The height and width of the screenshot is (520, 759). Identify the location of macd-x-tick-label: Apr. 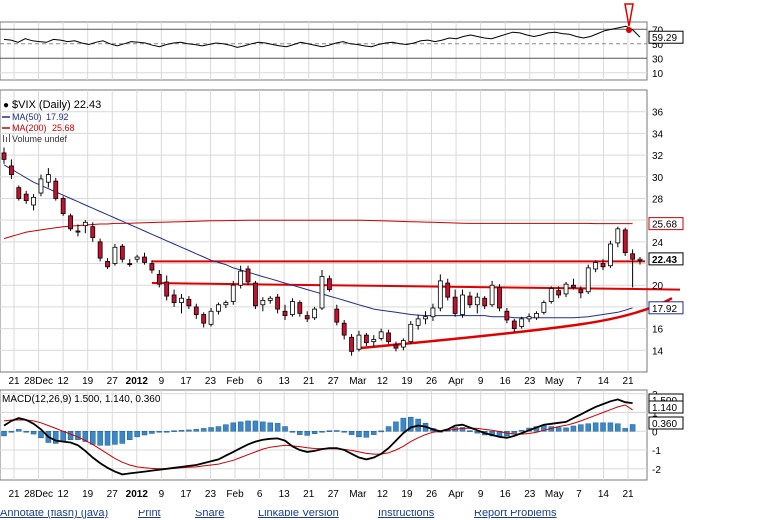
(456, 494).